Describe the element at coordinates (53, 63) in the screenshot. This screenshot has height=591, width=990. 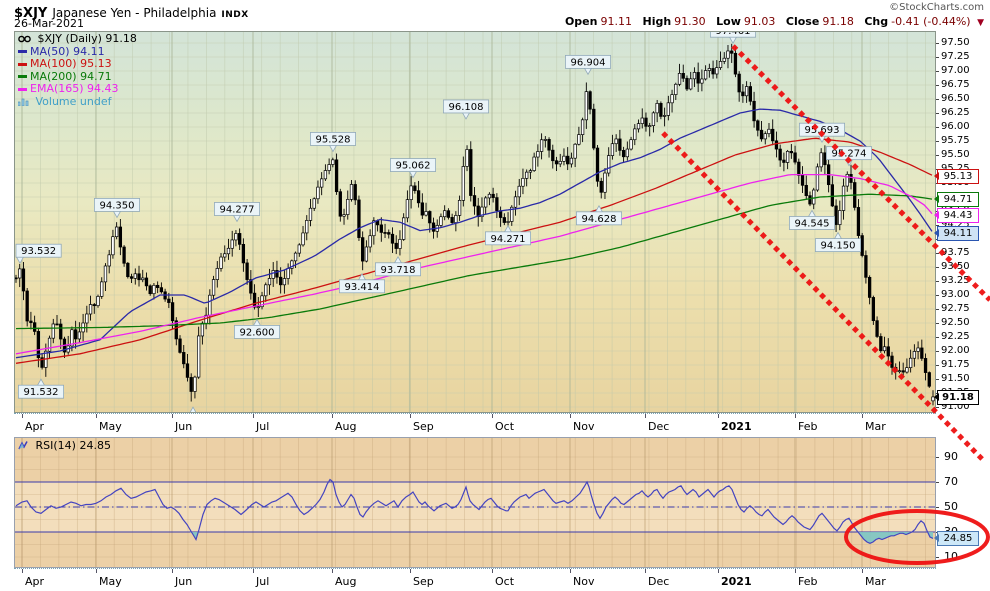
I see `ma100-label: MA(100)` at that location.